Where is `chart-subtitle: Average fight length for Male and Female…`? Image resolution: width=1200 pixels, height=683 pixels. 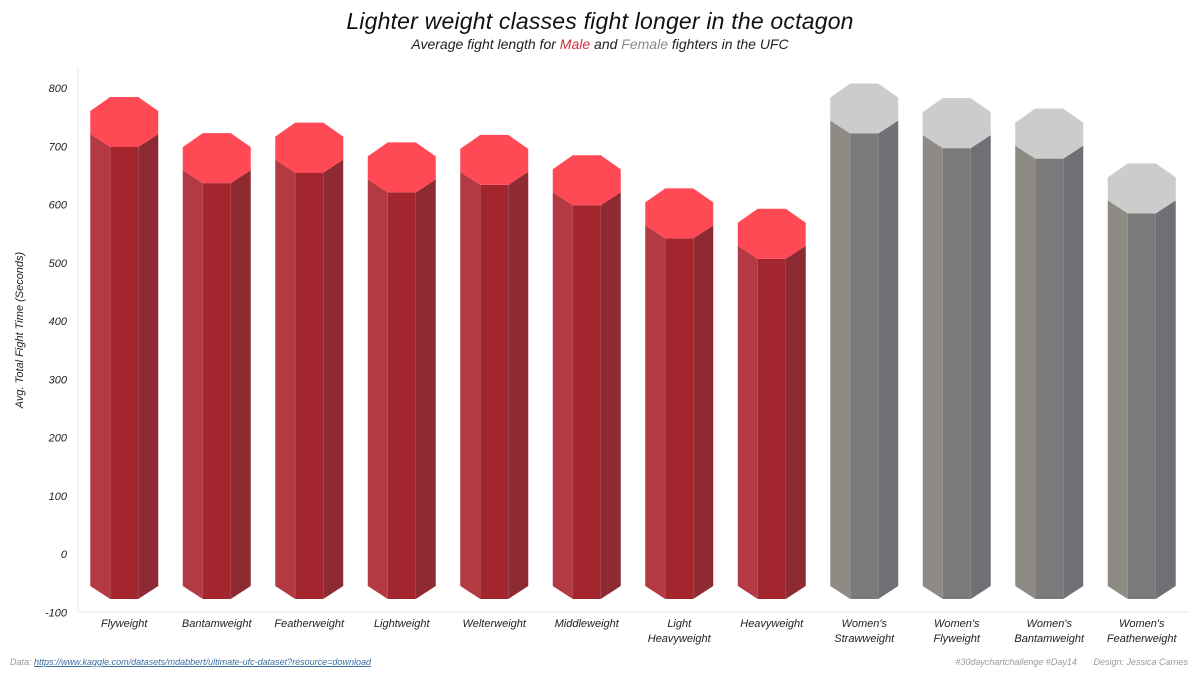 chart-subtitle: Average fight length for Male and Female… is located at coordinates (600, 44).